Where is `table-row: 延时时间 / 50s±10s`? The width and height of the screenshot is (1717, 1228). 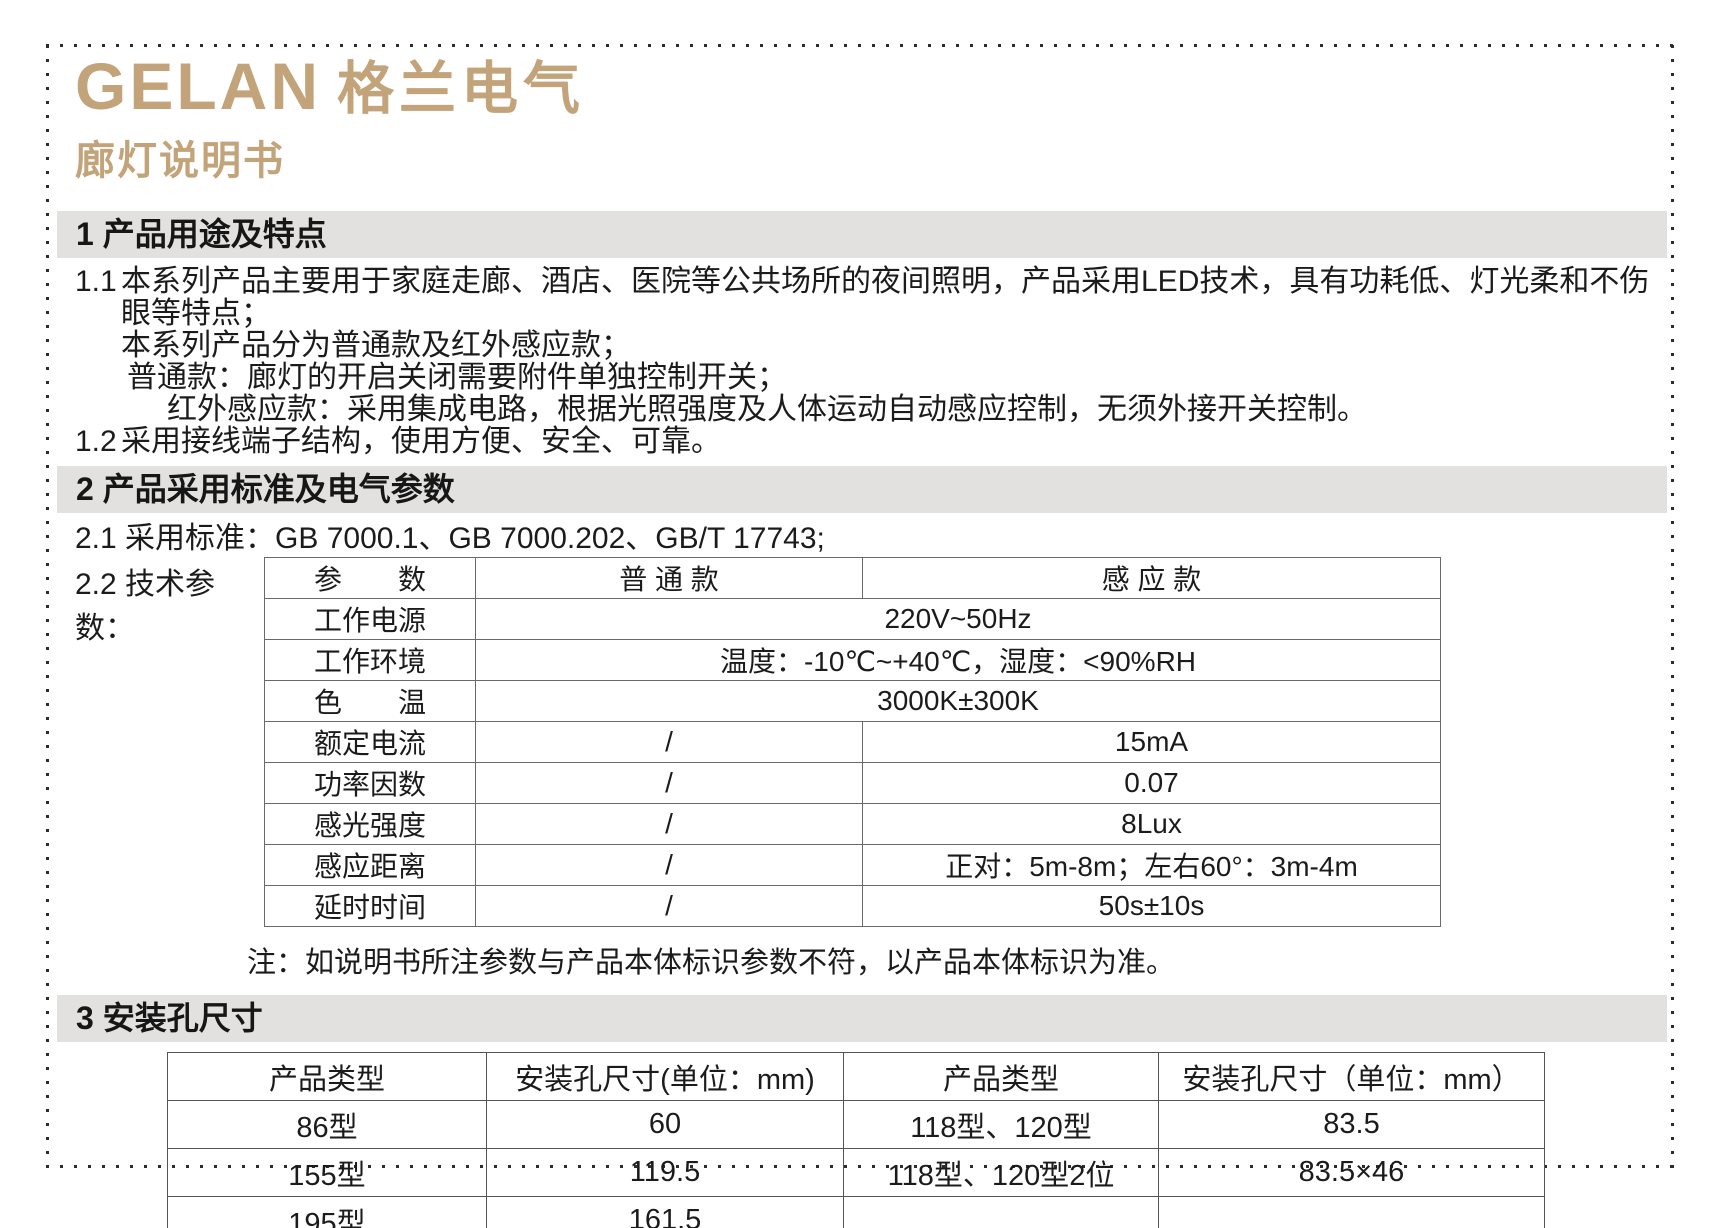
table-row: 延时时间 / 50s±10s is located at coordinates (852, 906).